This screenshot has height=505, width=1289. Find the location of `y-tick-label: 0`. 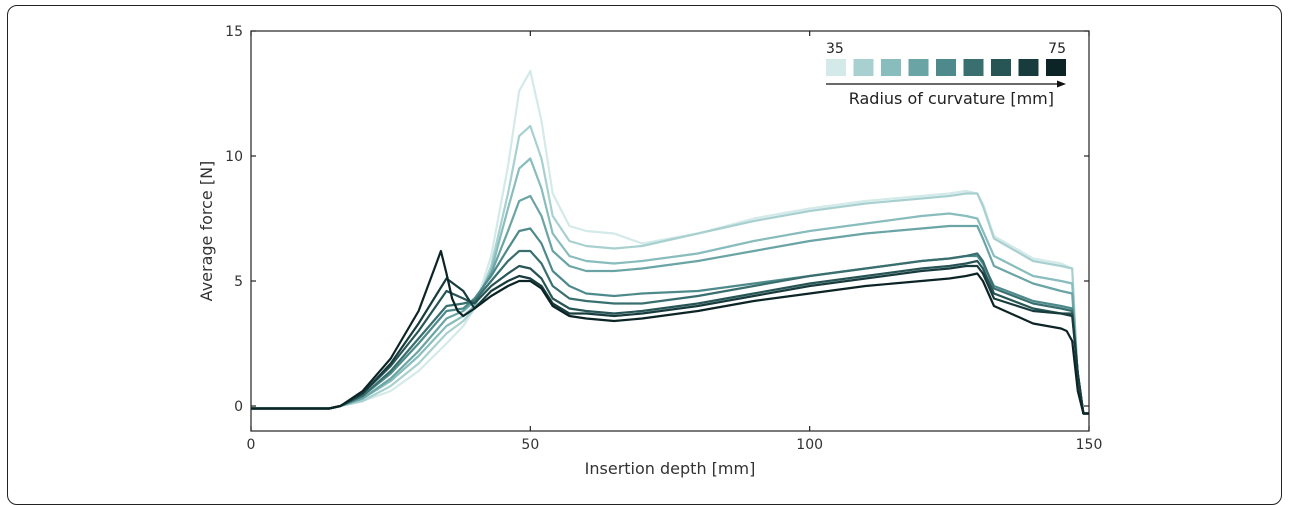

y-tick-label: 0 is located at coordinates (238, 407).